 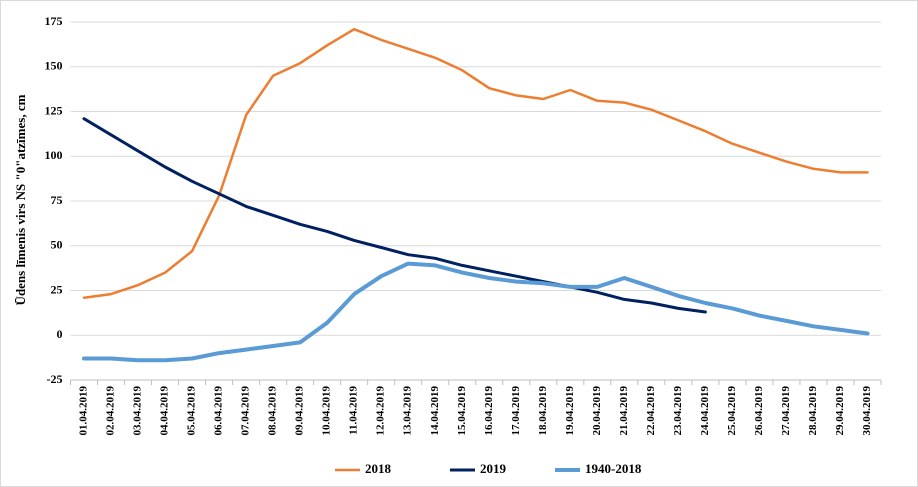 I want to click on legend-label: 2018, so click(x=378, y=468).